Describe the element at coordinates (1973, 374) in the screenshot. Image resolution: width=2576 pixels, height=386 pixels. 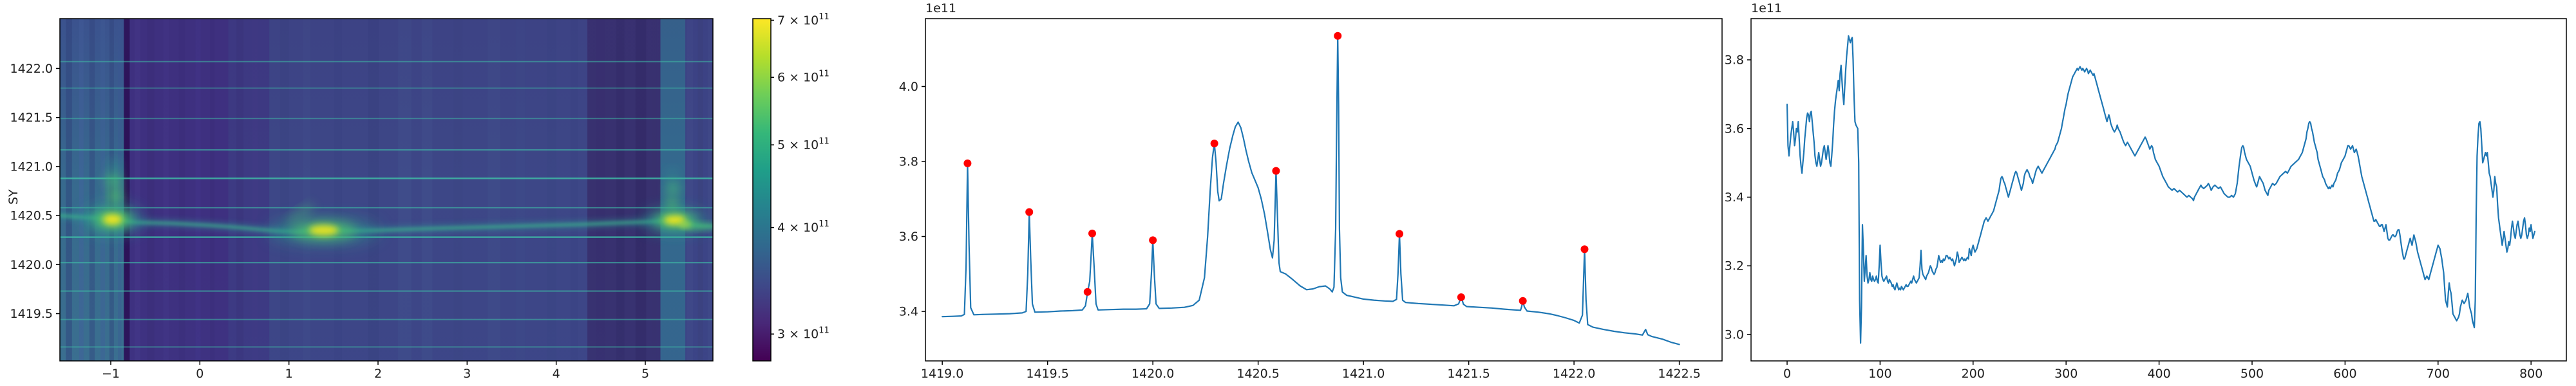
I see `timeseries-x-tick-label: 200` at that location.